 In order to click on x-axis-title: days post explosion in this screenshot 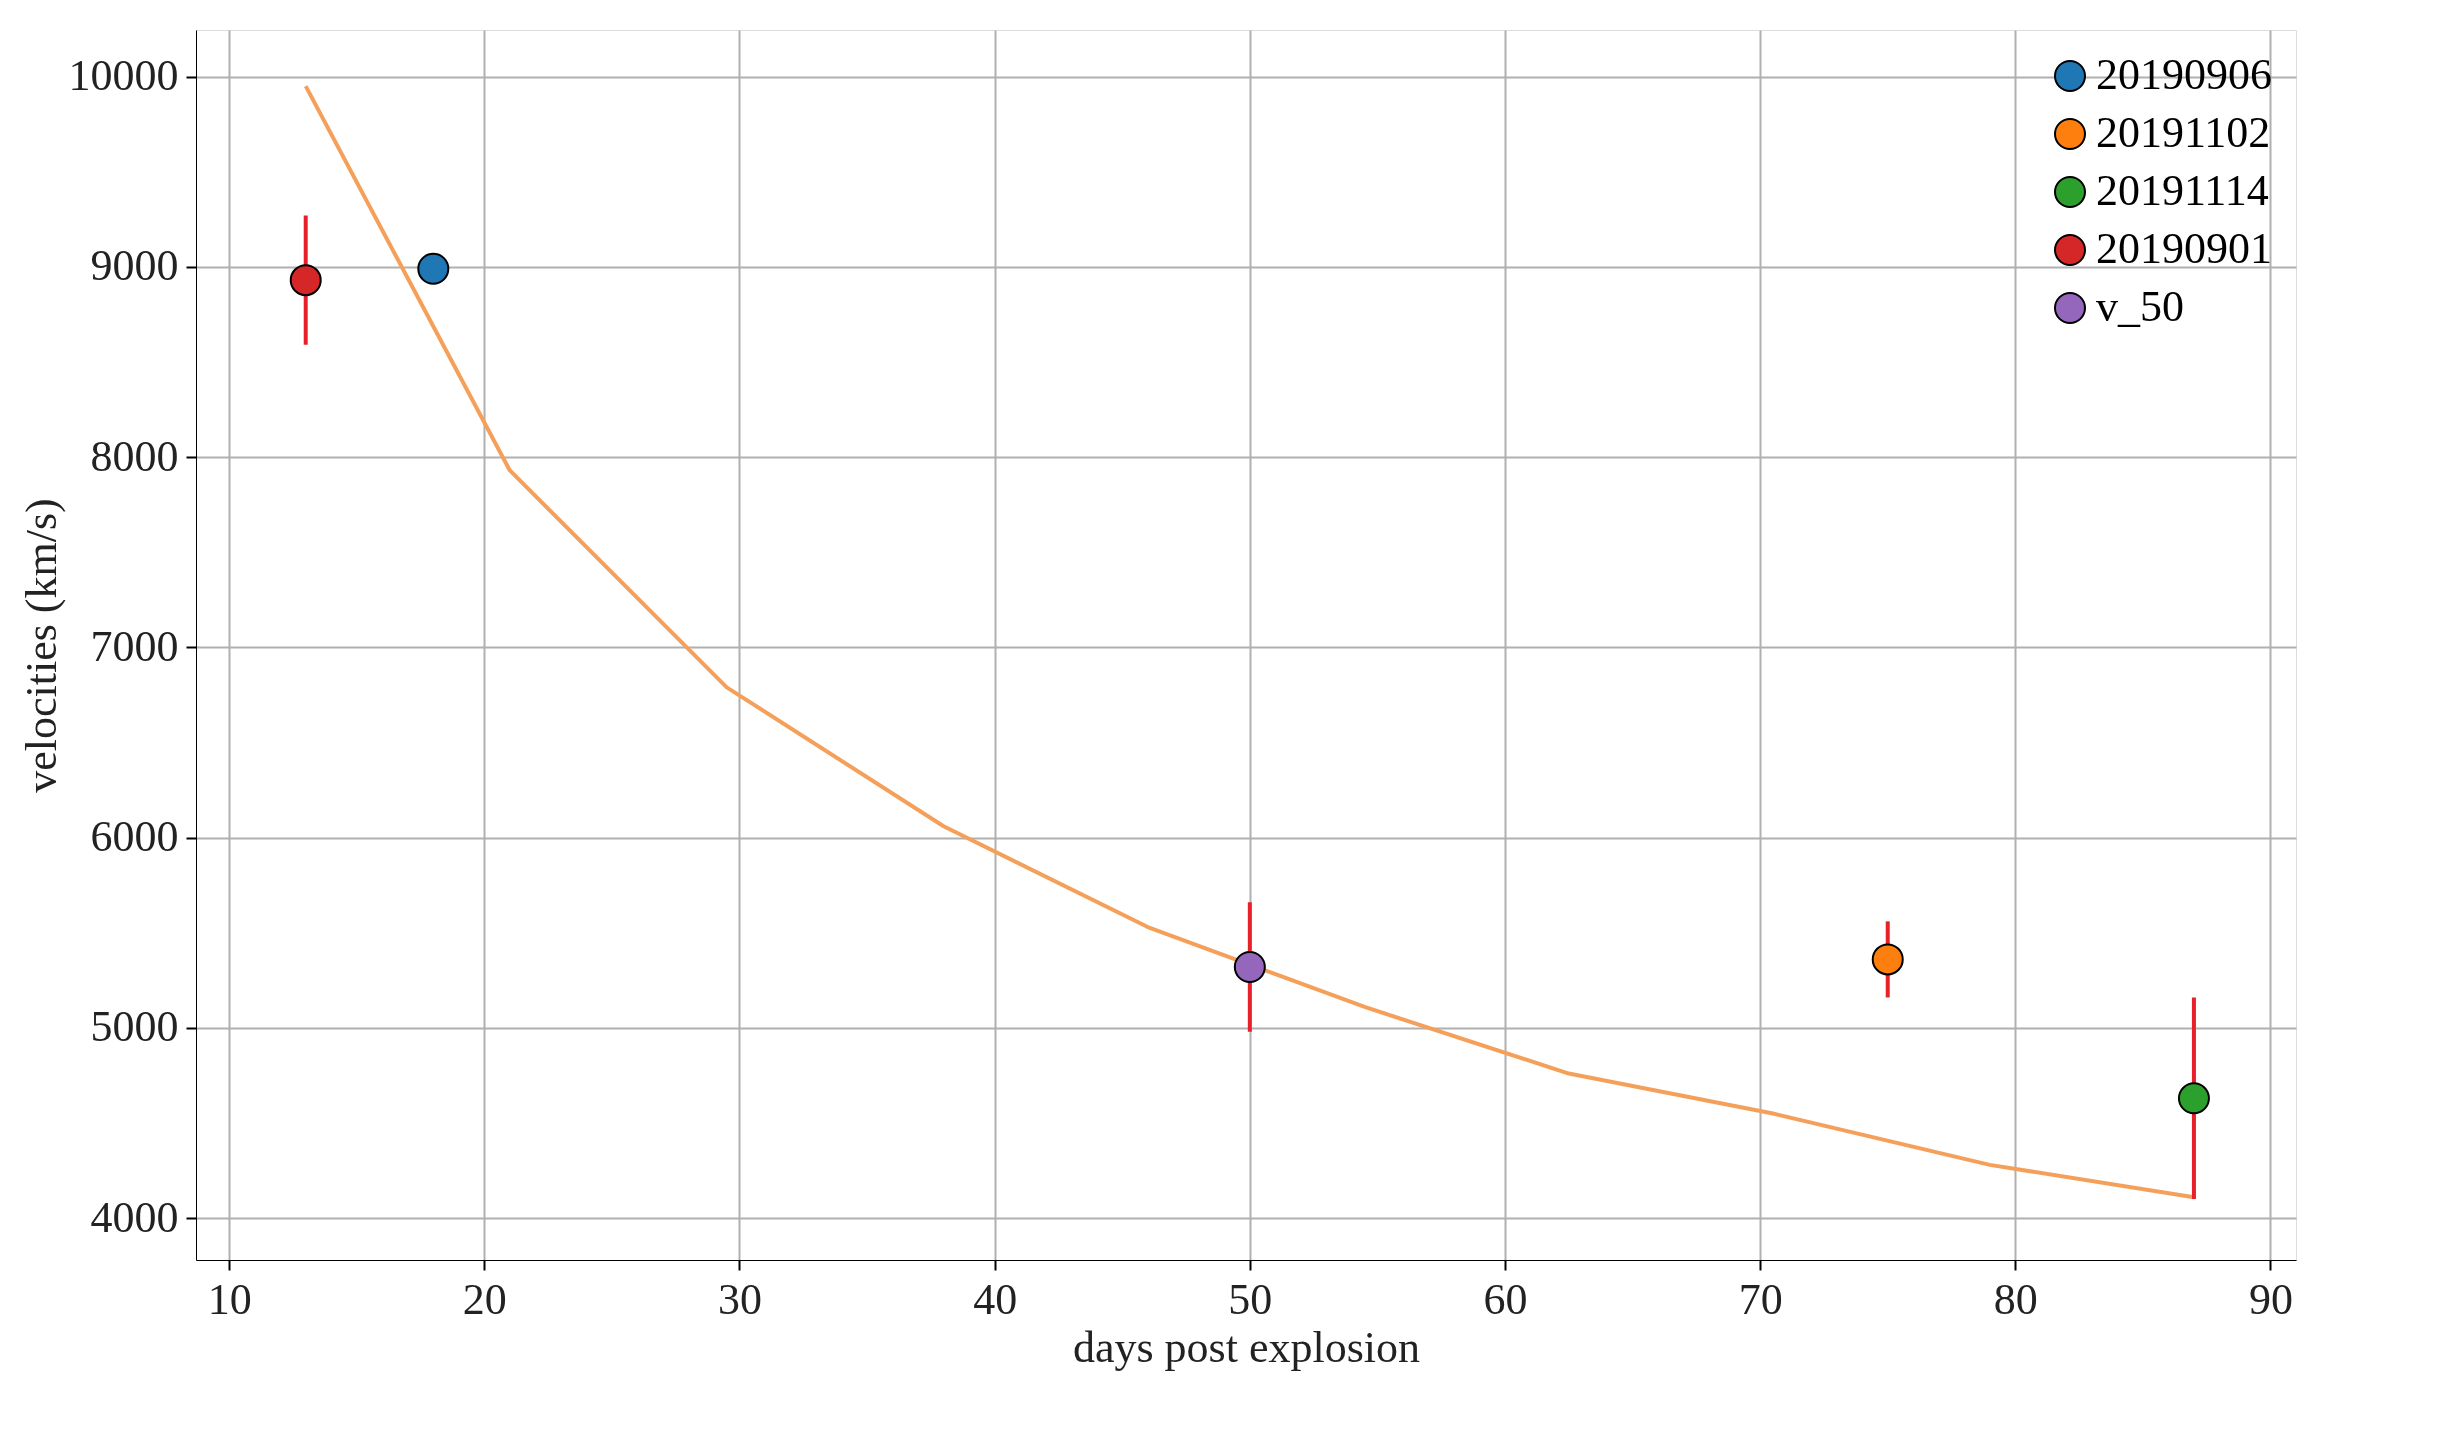, I will do `click(1246, 1347)`.